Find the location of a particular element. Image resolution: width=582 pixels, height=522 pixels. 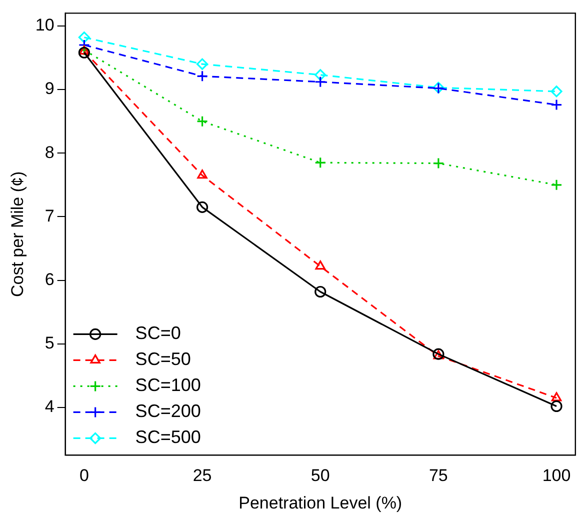

legend-label: SC=500 is located at coordinates (168, 437).